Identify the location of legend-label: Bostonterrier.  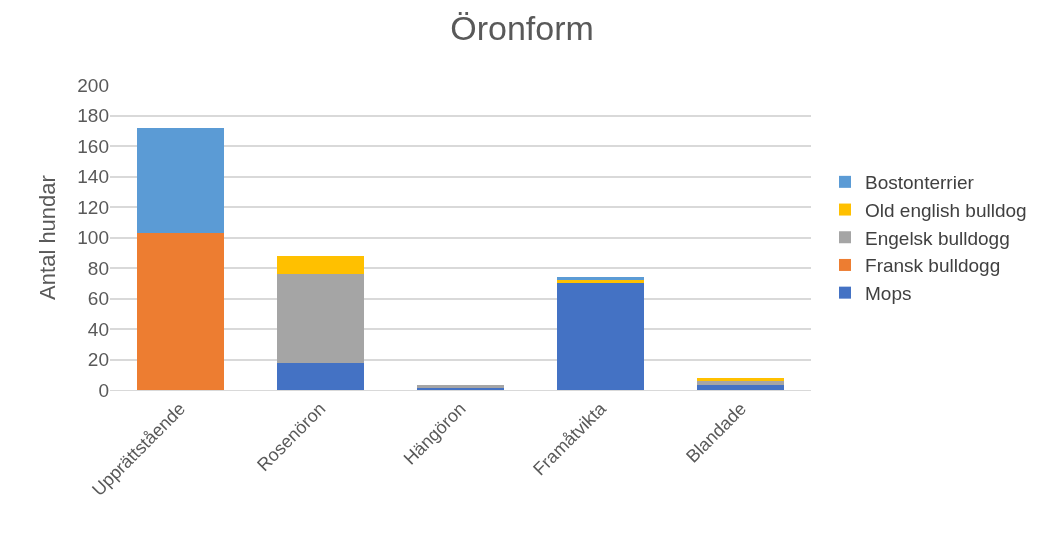
(920, 183).